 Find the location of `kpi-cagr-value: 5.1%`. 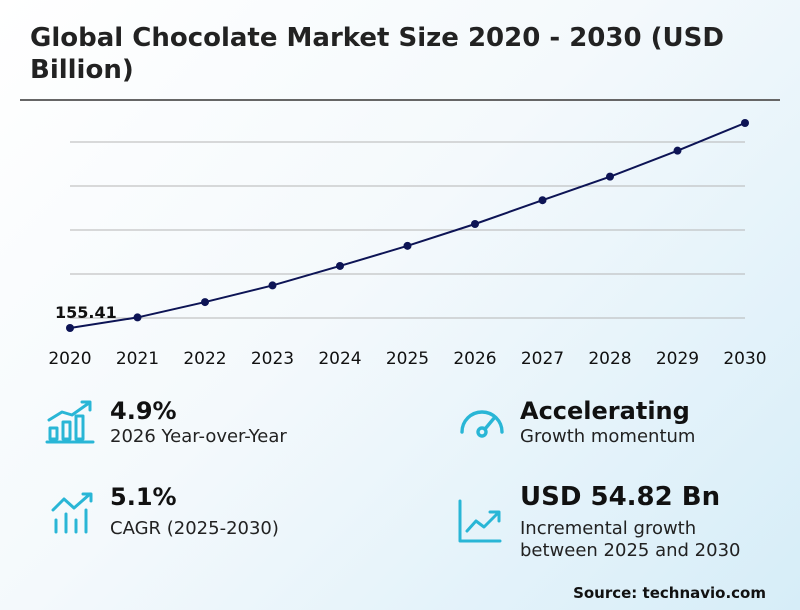

kpi-cagr-value: 5.1% is located at coordinates (143, 497).